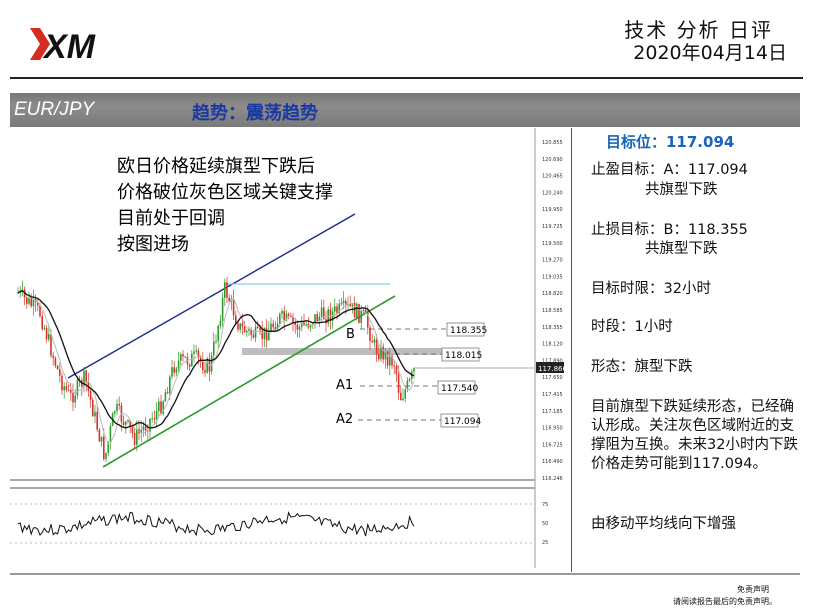 This screenshot has width=813, height=614. Describe the element at coordinates (552, 143) in the screenshot. I see `axis-tick-label: 120.855` at that location.